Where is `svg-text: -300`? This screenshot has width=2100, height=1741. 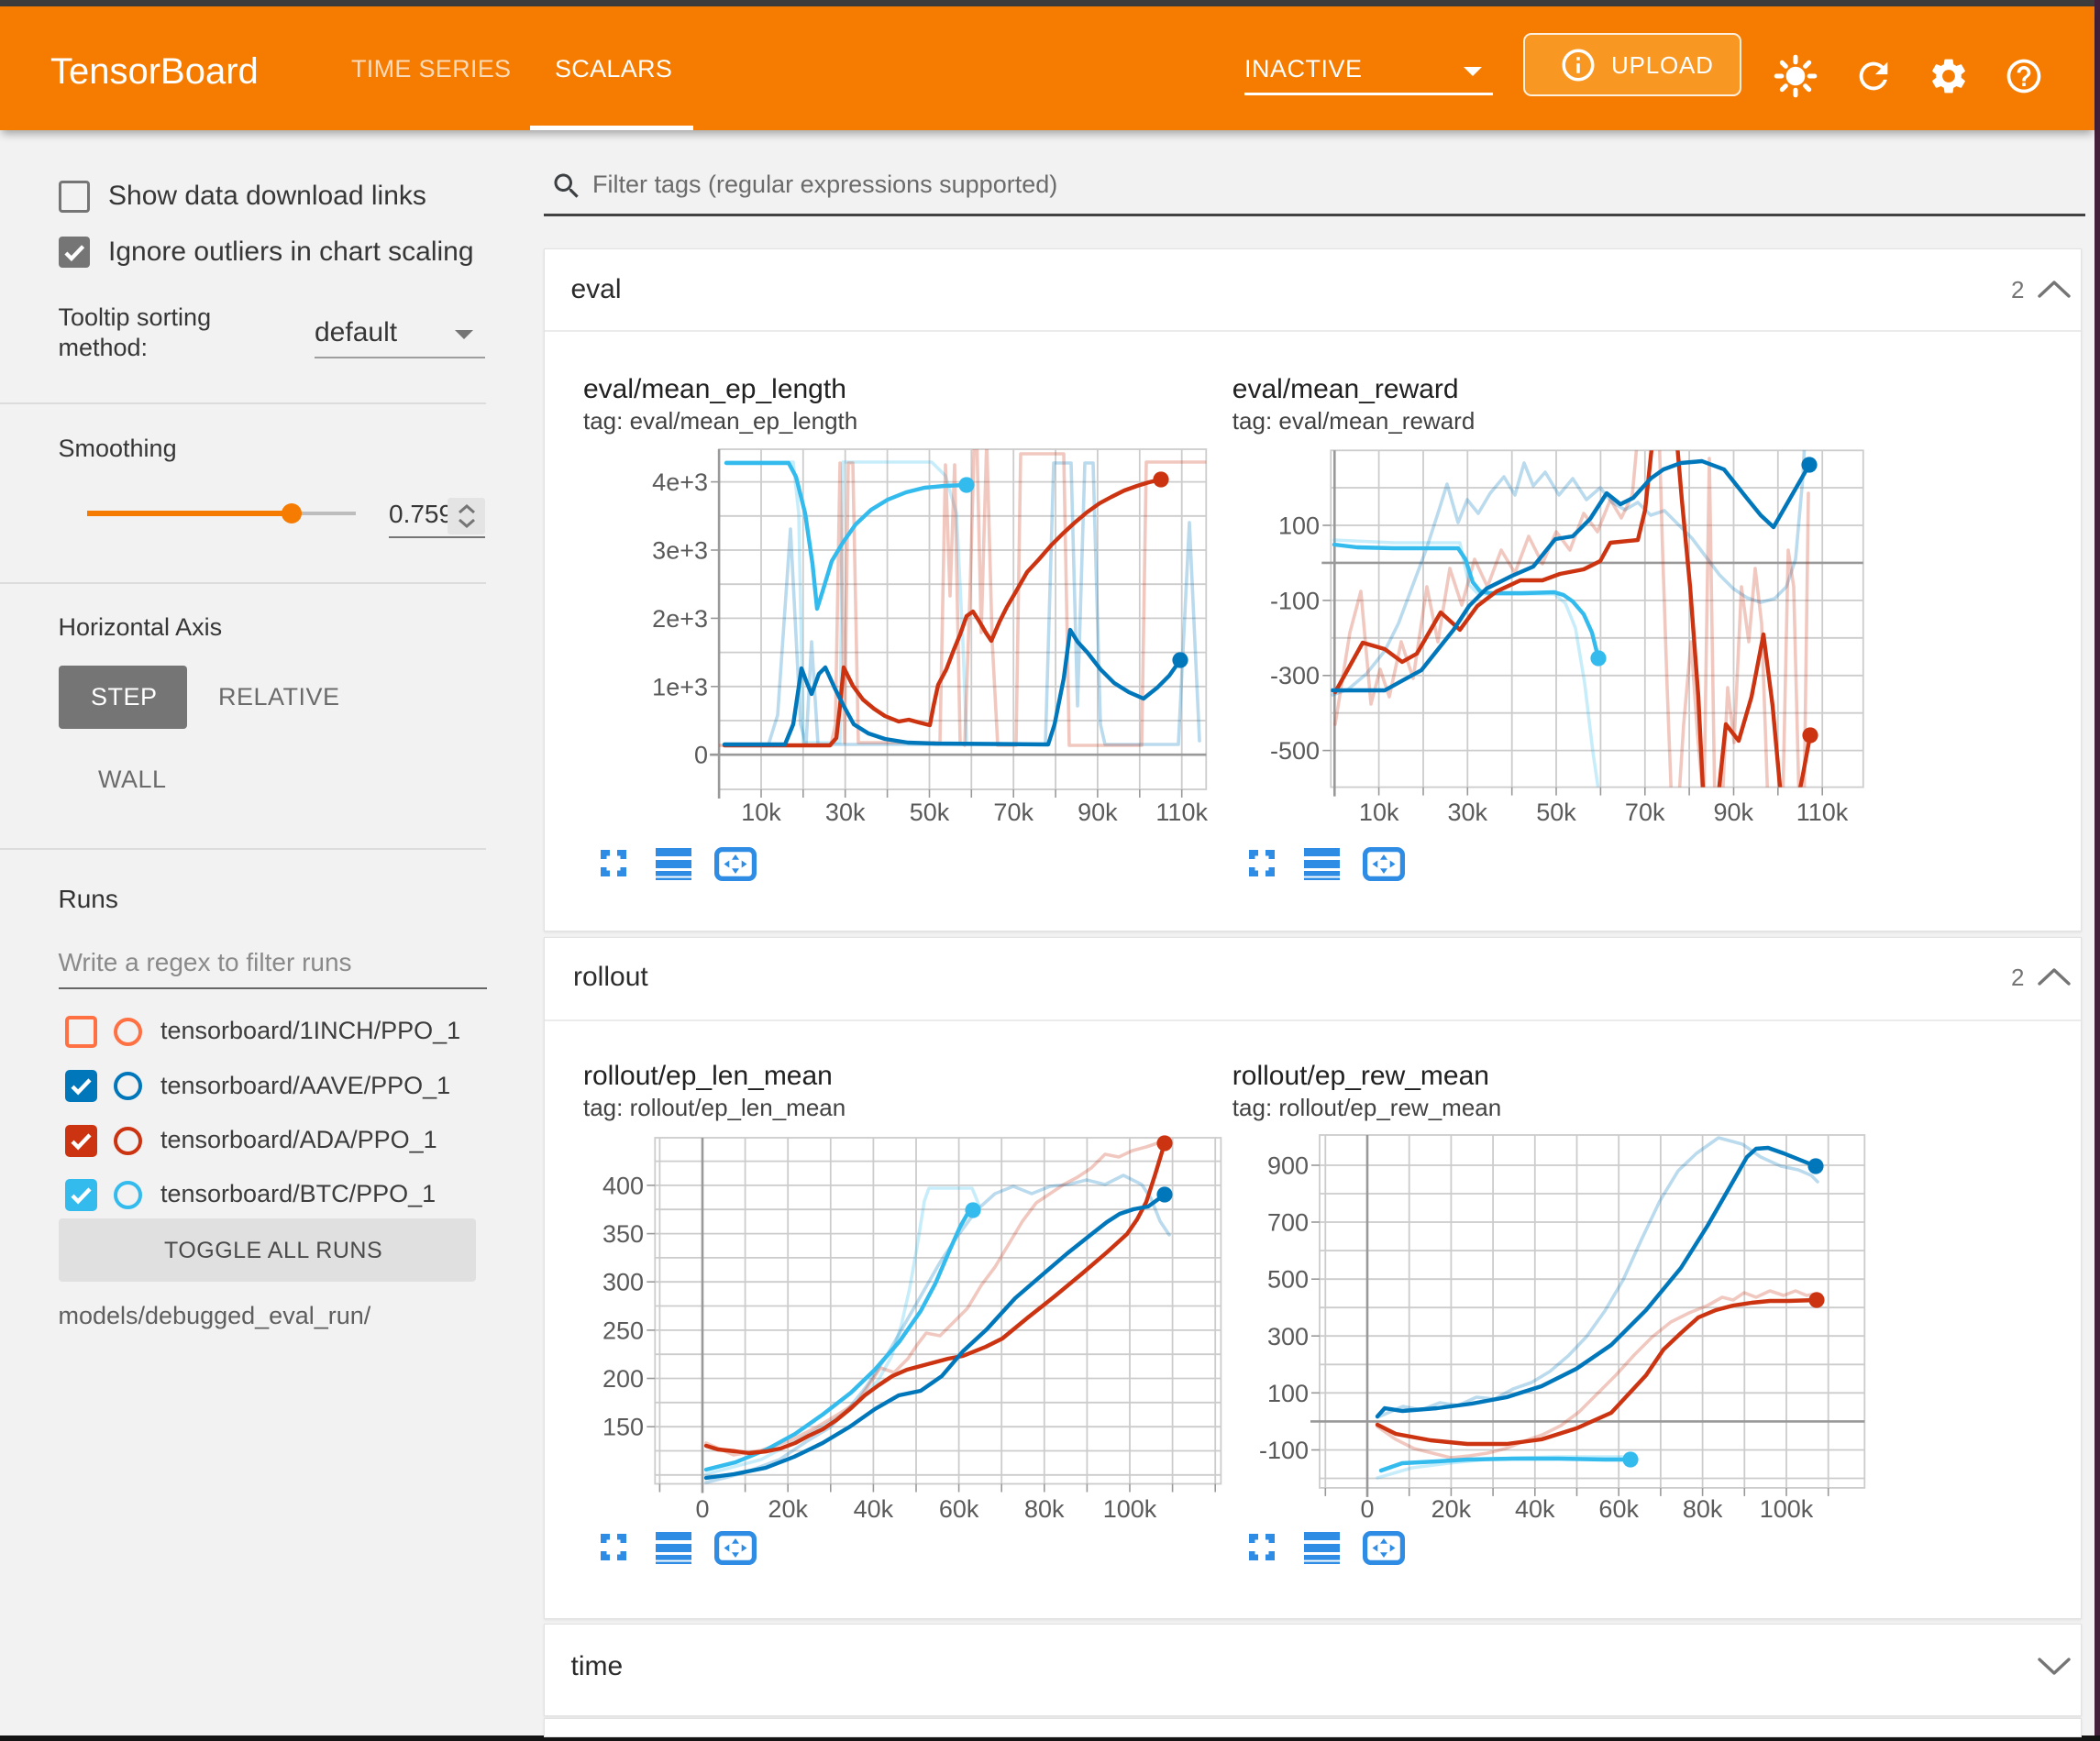
svg-text: -300 is located at coordinates (1295, 676).